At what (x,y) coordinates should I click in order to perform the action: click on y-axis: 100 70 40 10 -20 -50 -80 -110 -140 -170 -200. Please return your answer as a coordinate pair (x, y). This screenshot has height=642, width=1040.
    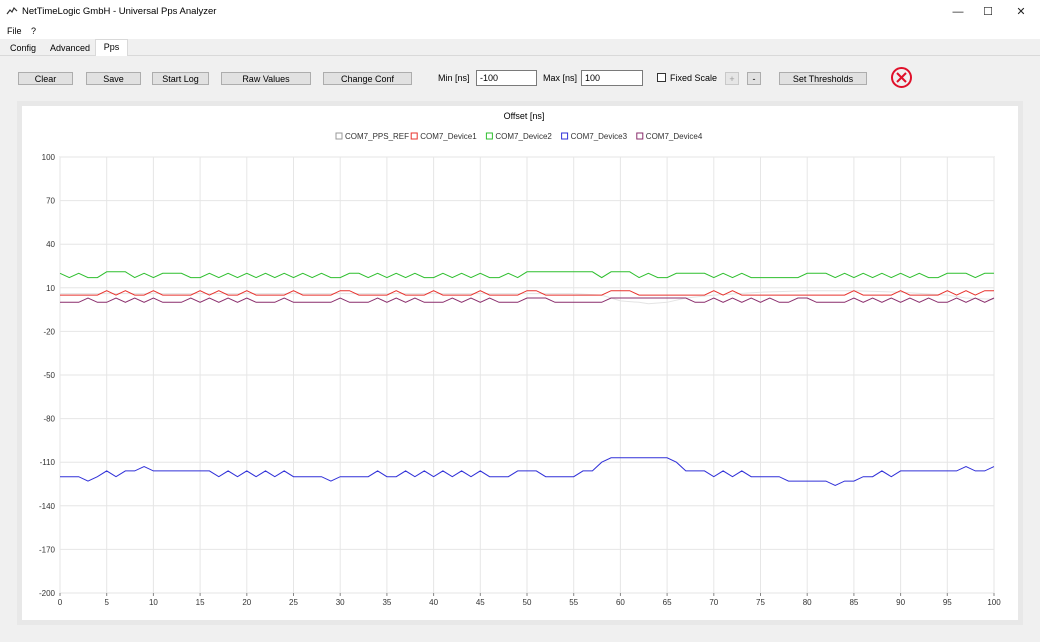
    Looking at the image, I should click on (47, 375).